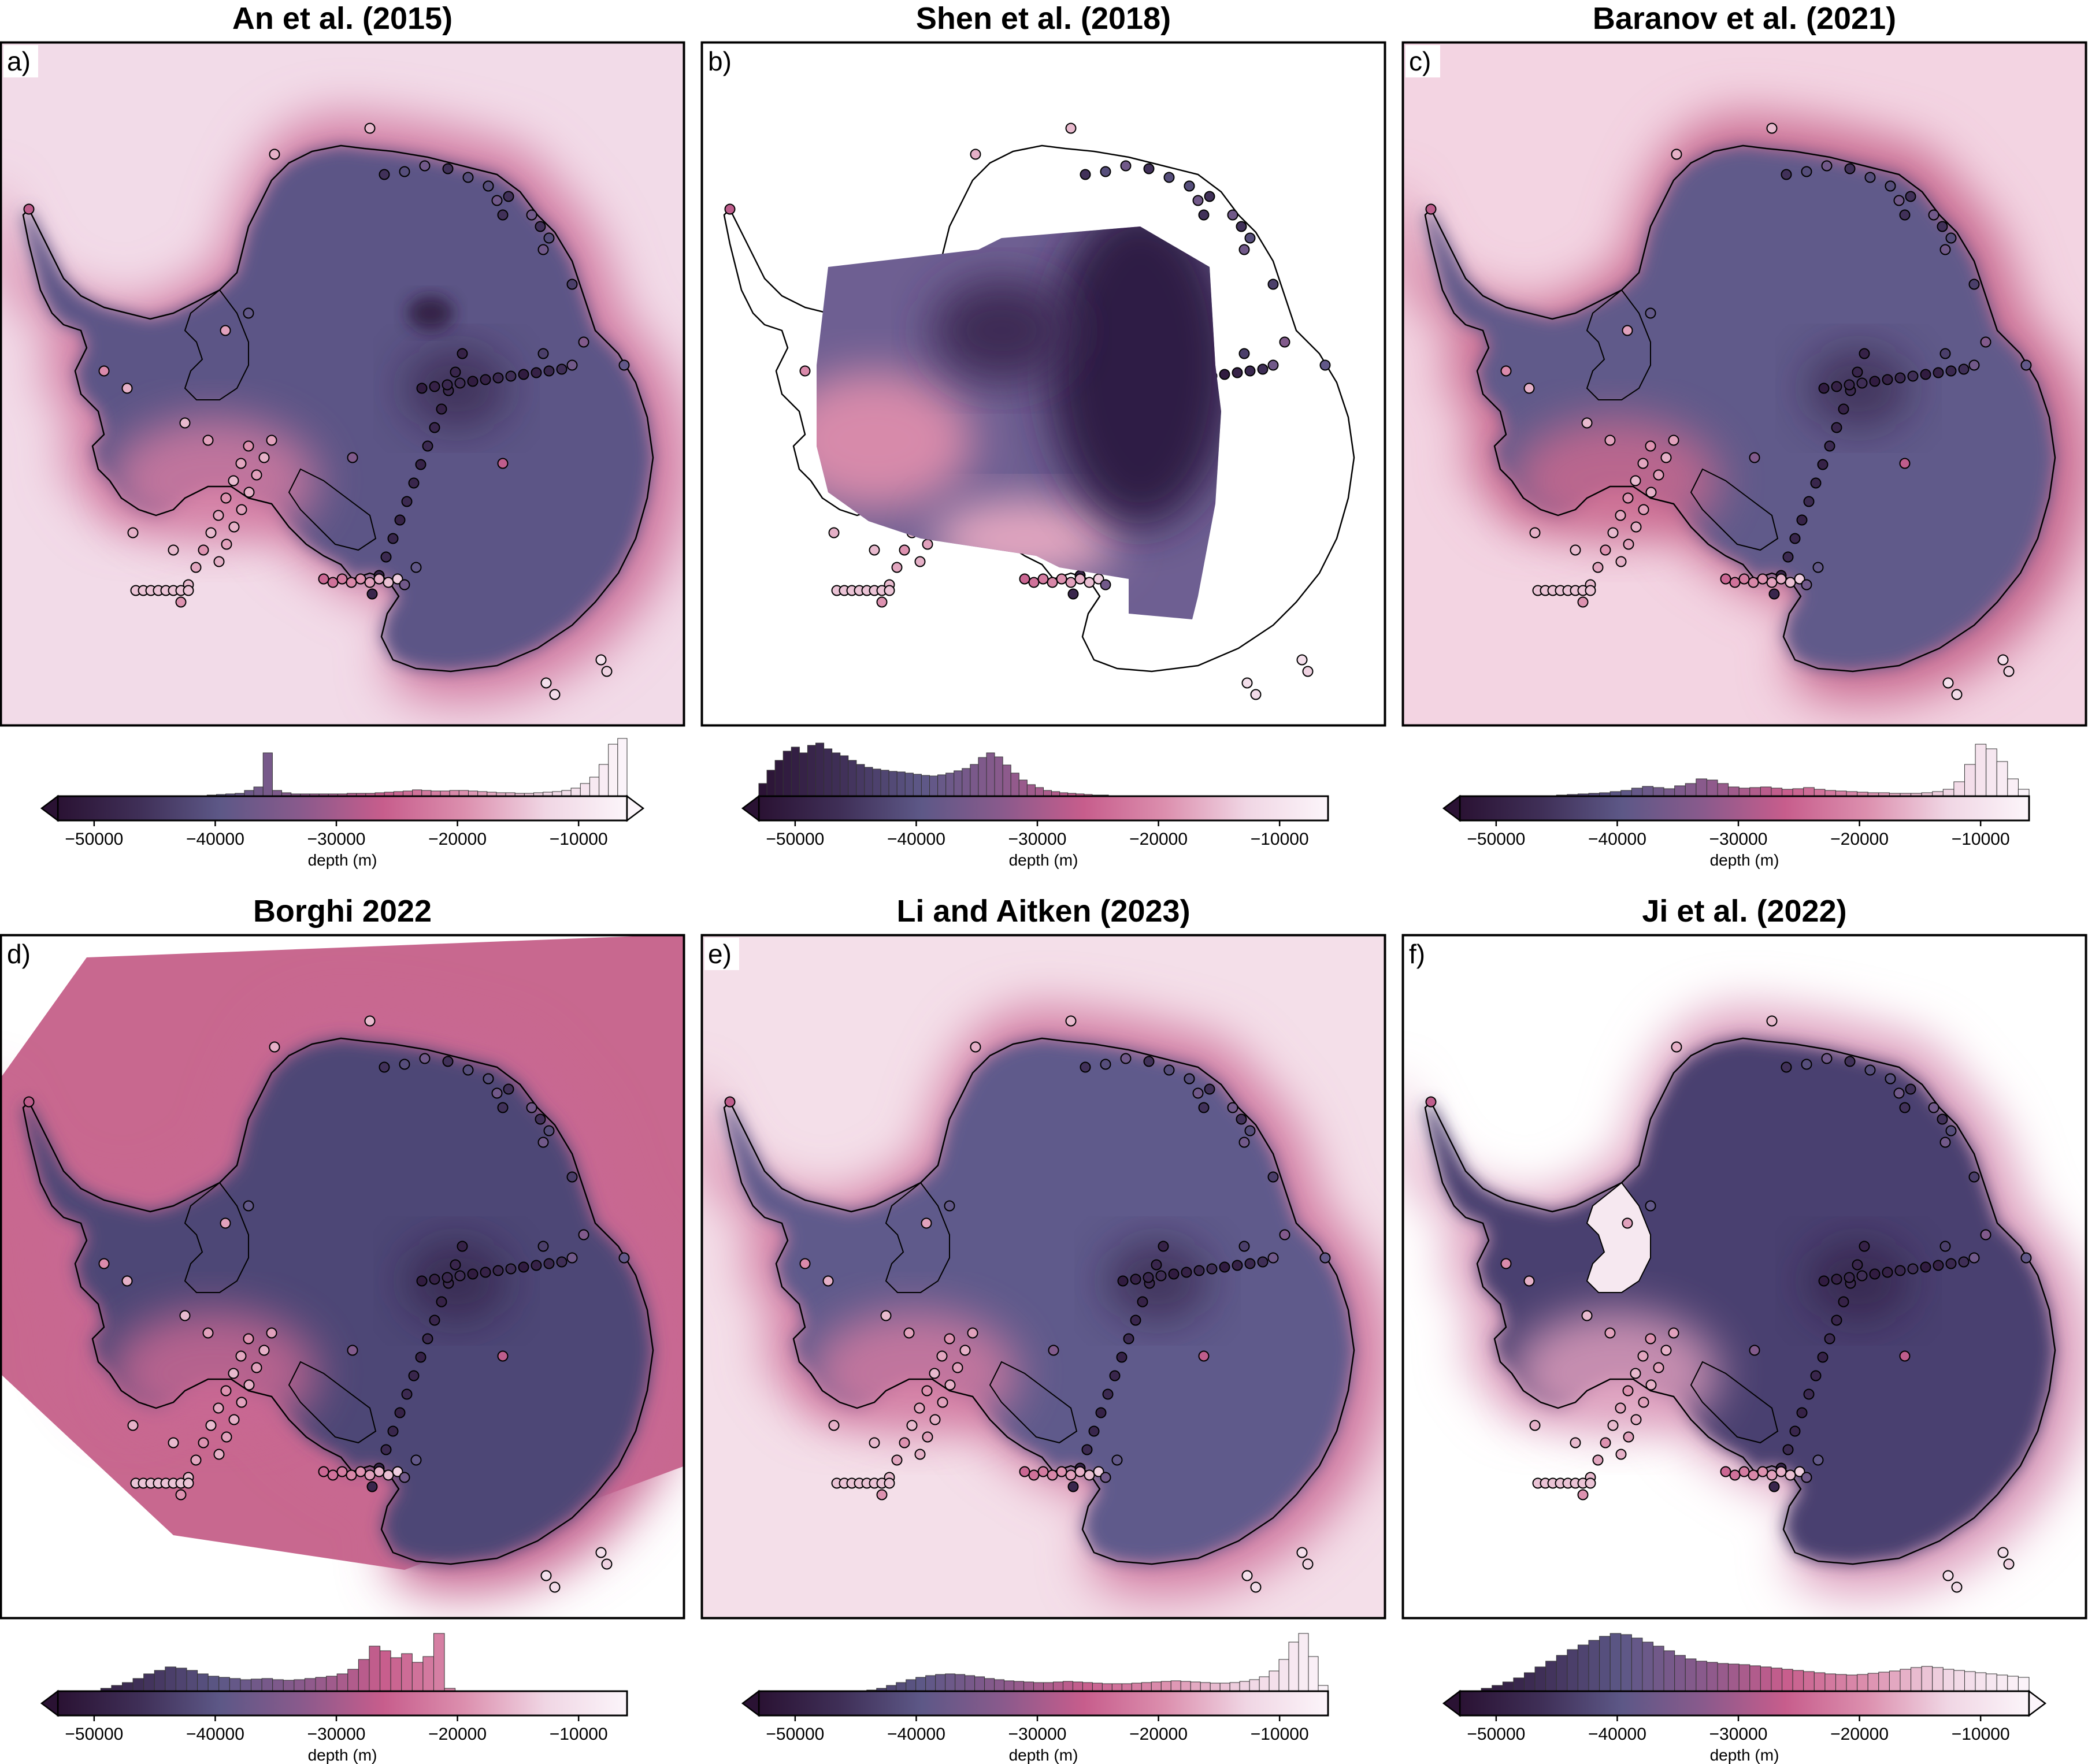 The image size is (2088, 1764). I want to click on grid-shallow-zone, so click(895, 440).